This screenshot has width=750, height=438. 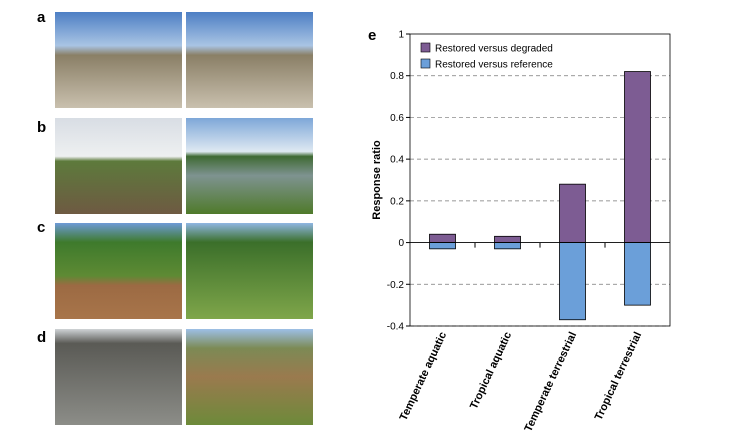 I want to click on panel-label: e, so click(x=372, y=35).